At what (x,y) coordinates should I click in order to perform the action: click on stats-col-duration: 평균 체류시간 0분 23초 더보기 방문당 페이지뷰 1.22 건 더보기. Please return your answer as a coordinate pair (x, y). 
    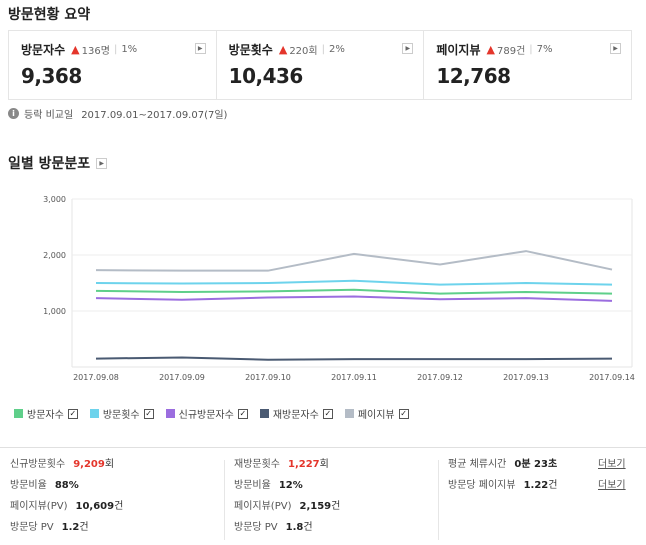
    Looking at the image, I should click on (543, 479).